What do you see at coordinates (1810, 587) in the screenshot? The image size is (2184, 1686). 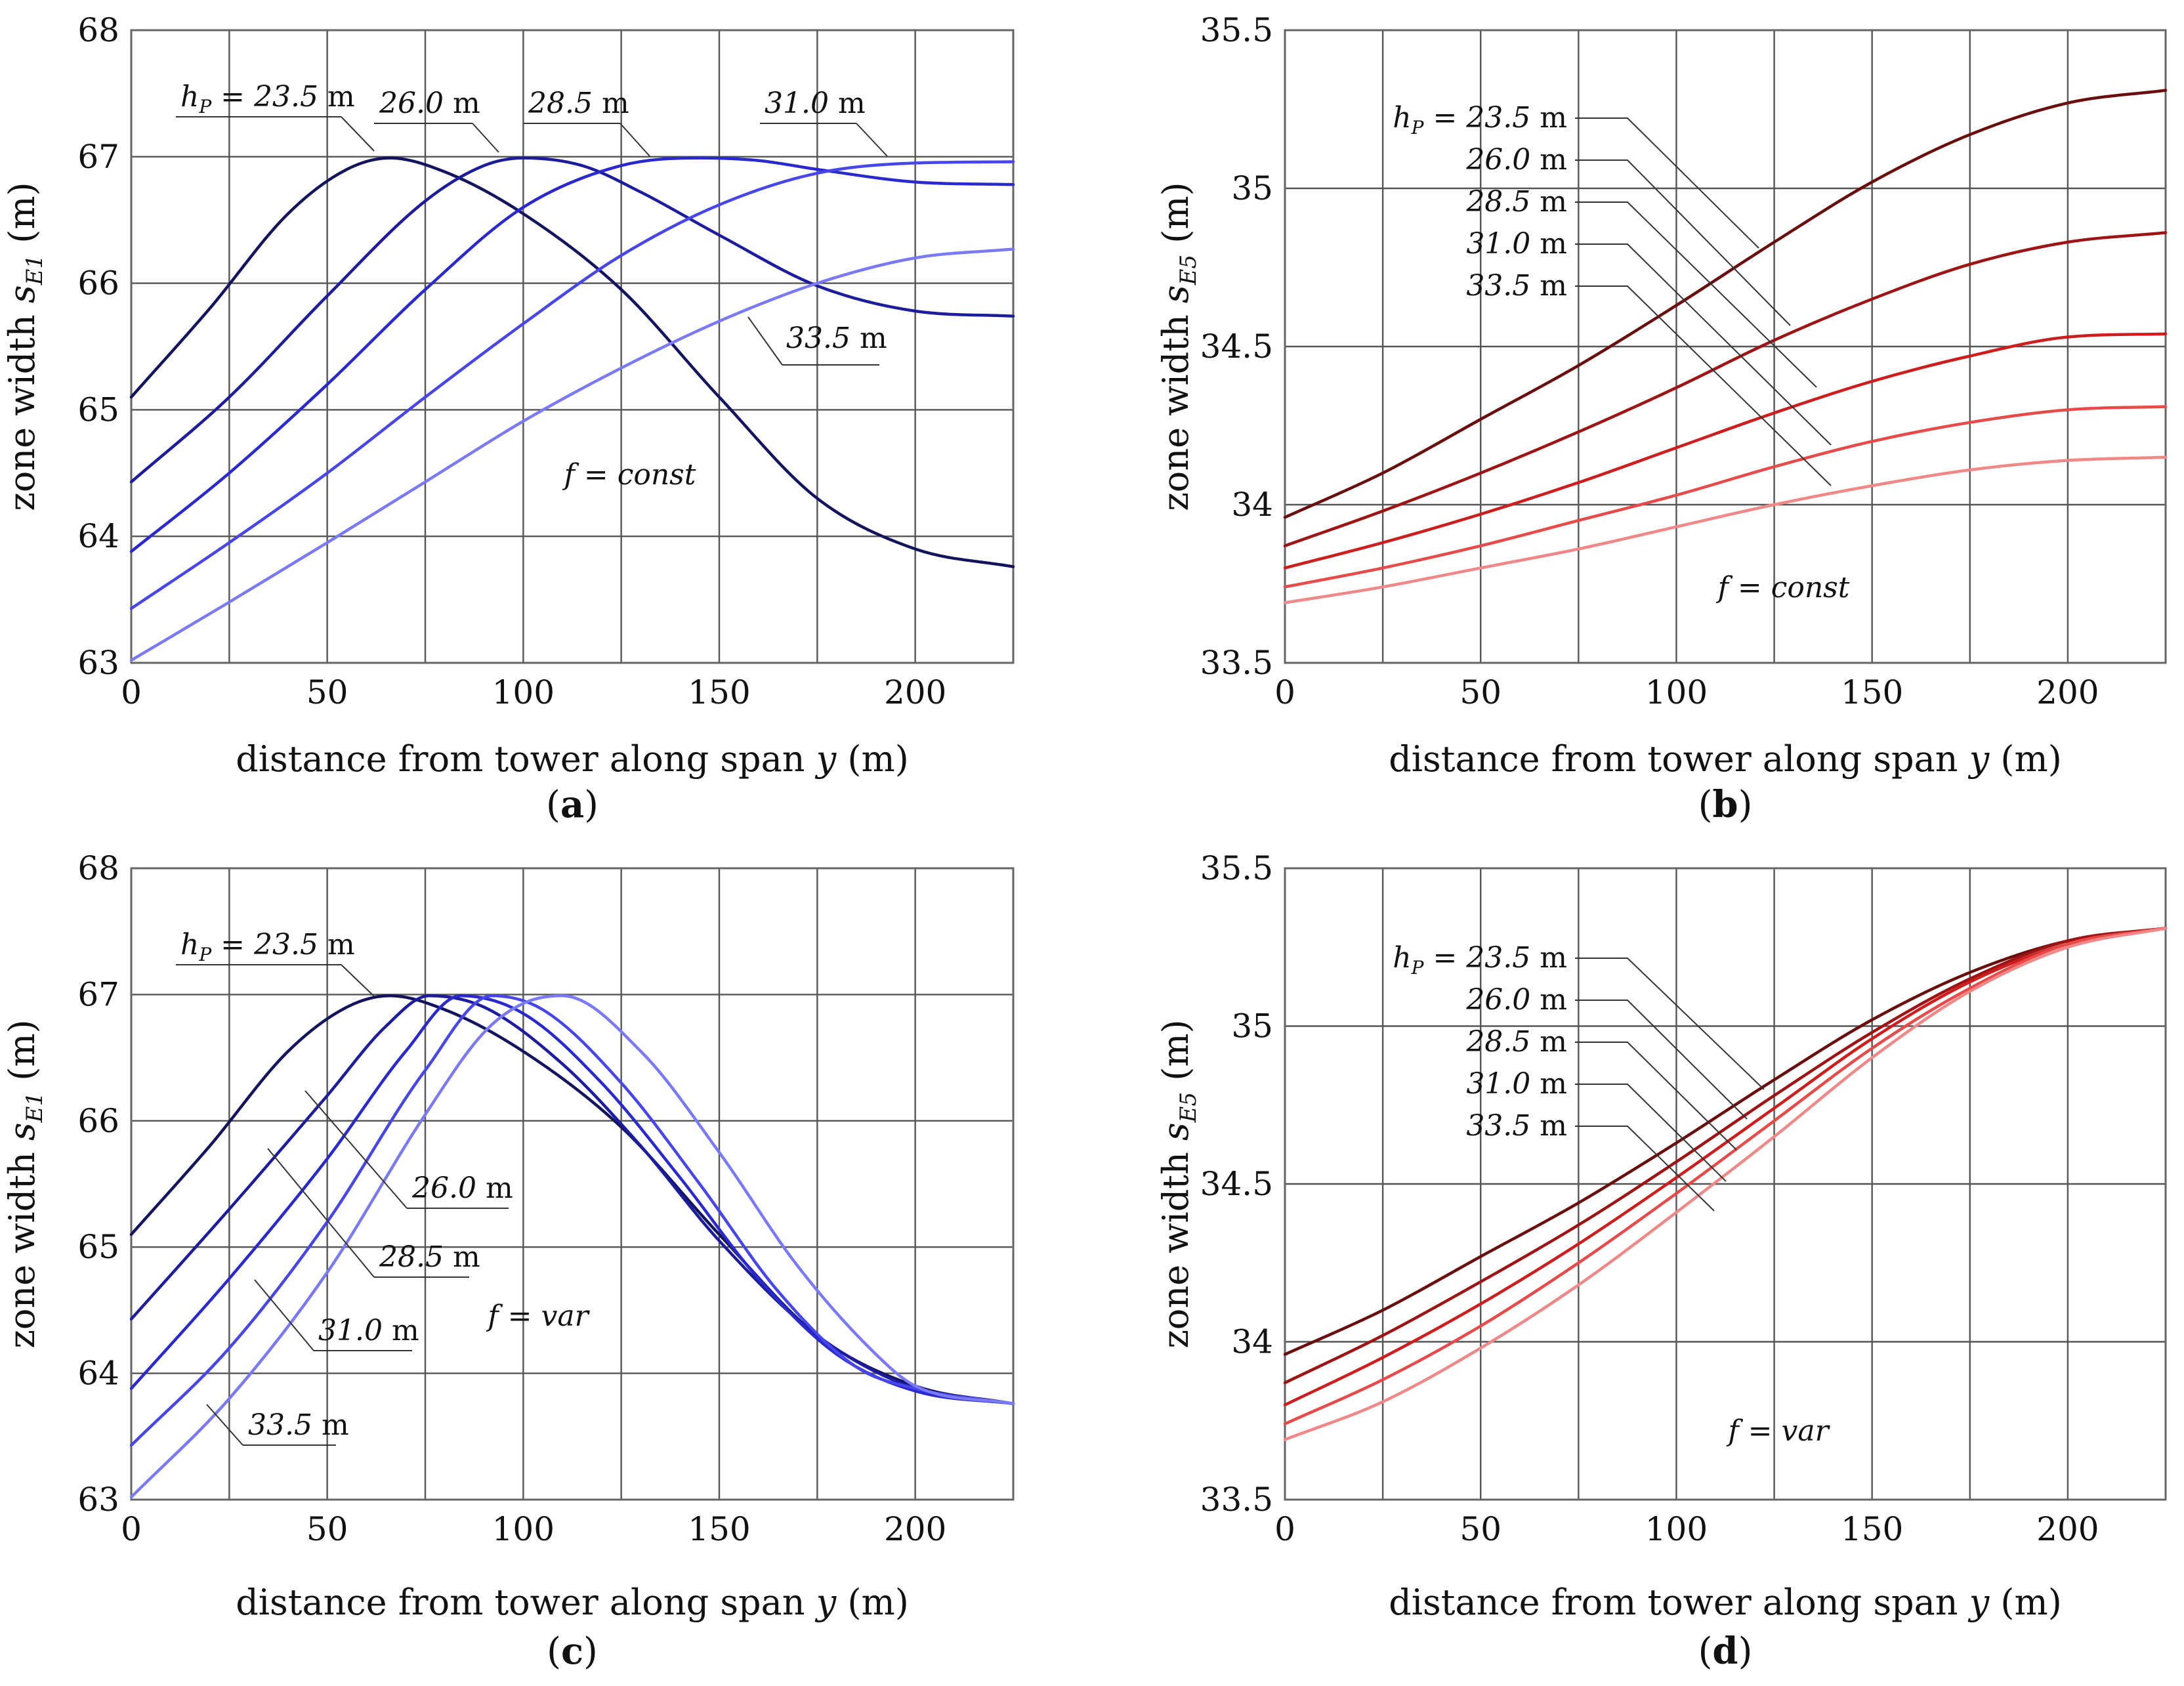 I see `annotation-value: const` at bounding box center [1810, 587].